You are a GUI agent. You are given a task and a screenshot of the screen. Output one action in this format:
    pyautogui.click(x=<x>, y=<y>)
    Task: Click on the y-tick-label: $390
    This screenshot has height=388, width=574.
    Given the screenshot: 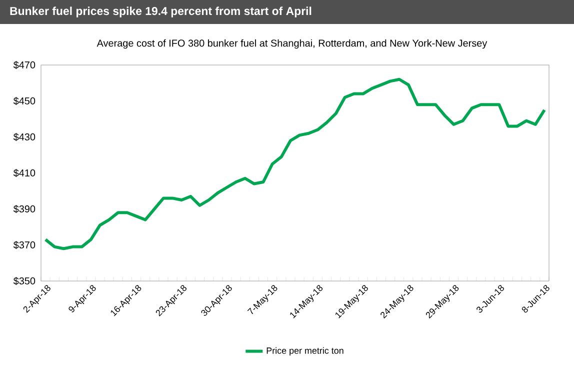 What is the action you would take?
    pyautogui.click(x=24, y=209)
    